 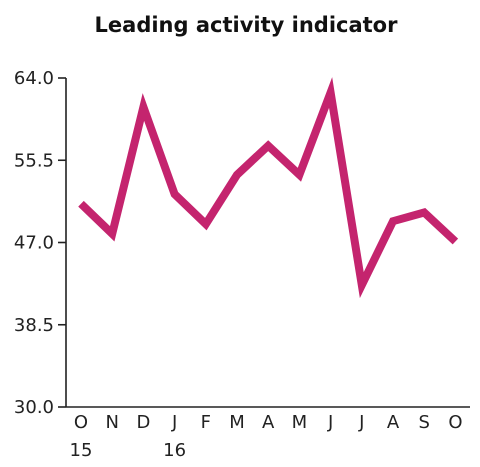 I want to click on x-tick-label: D, so click(x=143, y=422).